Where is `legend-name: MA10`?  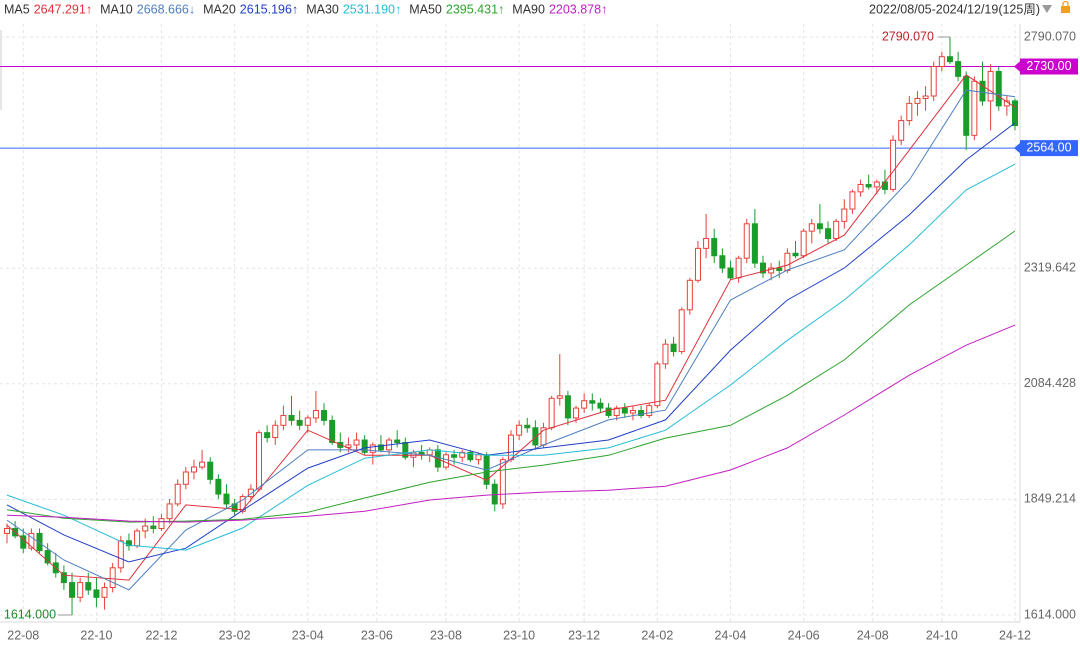
legend-name: MA10 is located at coordinates (116, 9).